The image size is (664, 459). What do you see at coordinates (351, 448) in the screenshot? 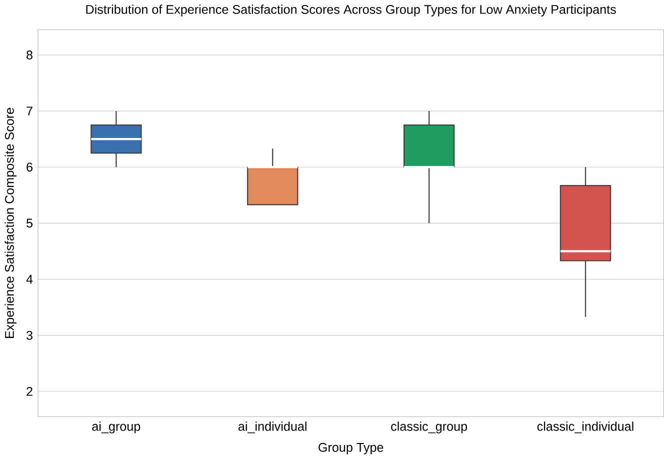
I see `x-axis-title: Group Type` at bounding box center [351, 448].